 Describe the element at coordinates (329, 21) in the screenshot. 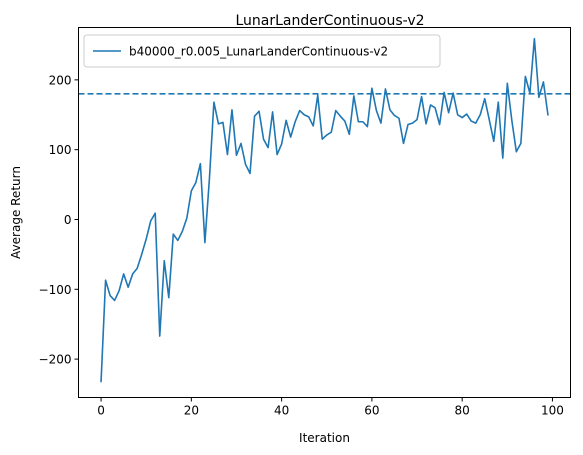

I see `chart-title: LunarLanderContinuous-v2` at that location.